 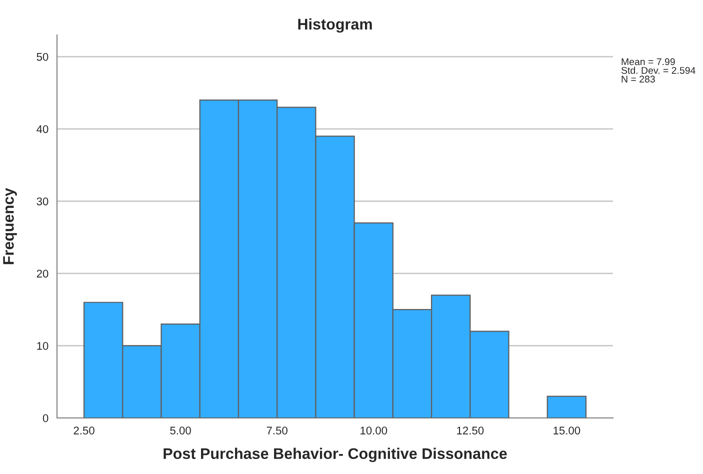 I want to click on x-axis-title: Post Purchase Behavior- Cognitive Dissonance, so click(x=335, y=455).